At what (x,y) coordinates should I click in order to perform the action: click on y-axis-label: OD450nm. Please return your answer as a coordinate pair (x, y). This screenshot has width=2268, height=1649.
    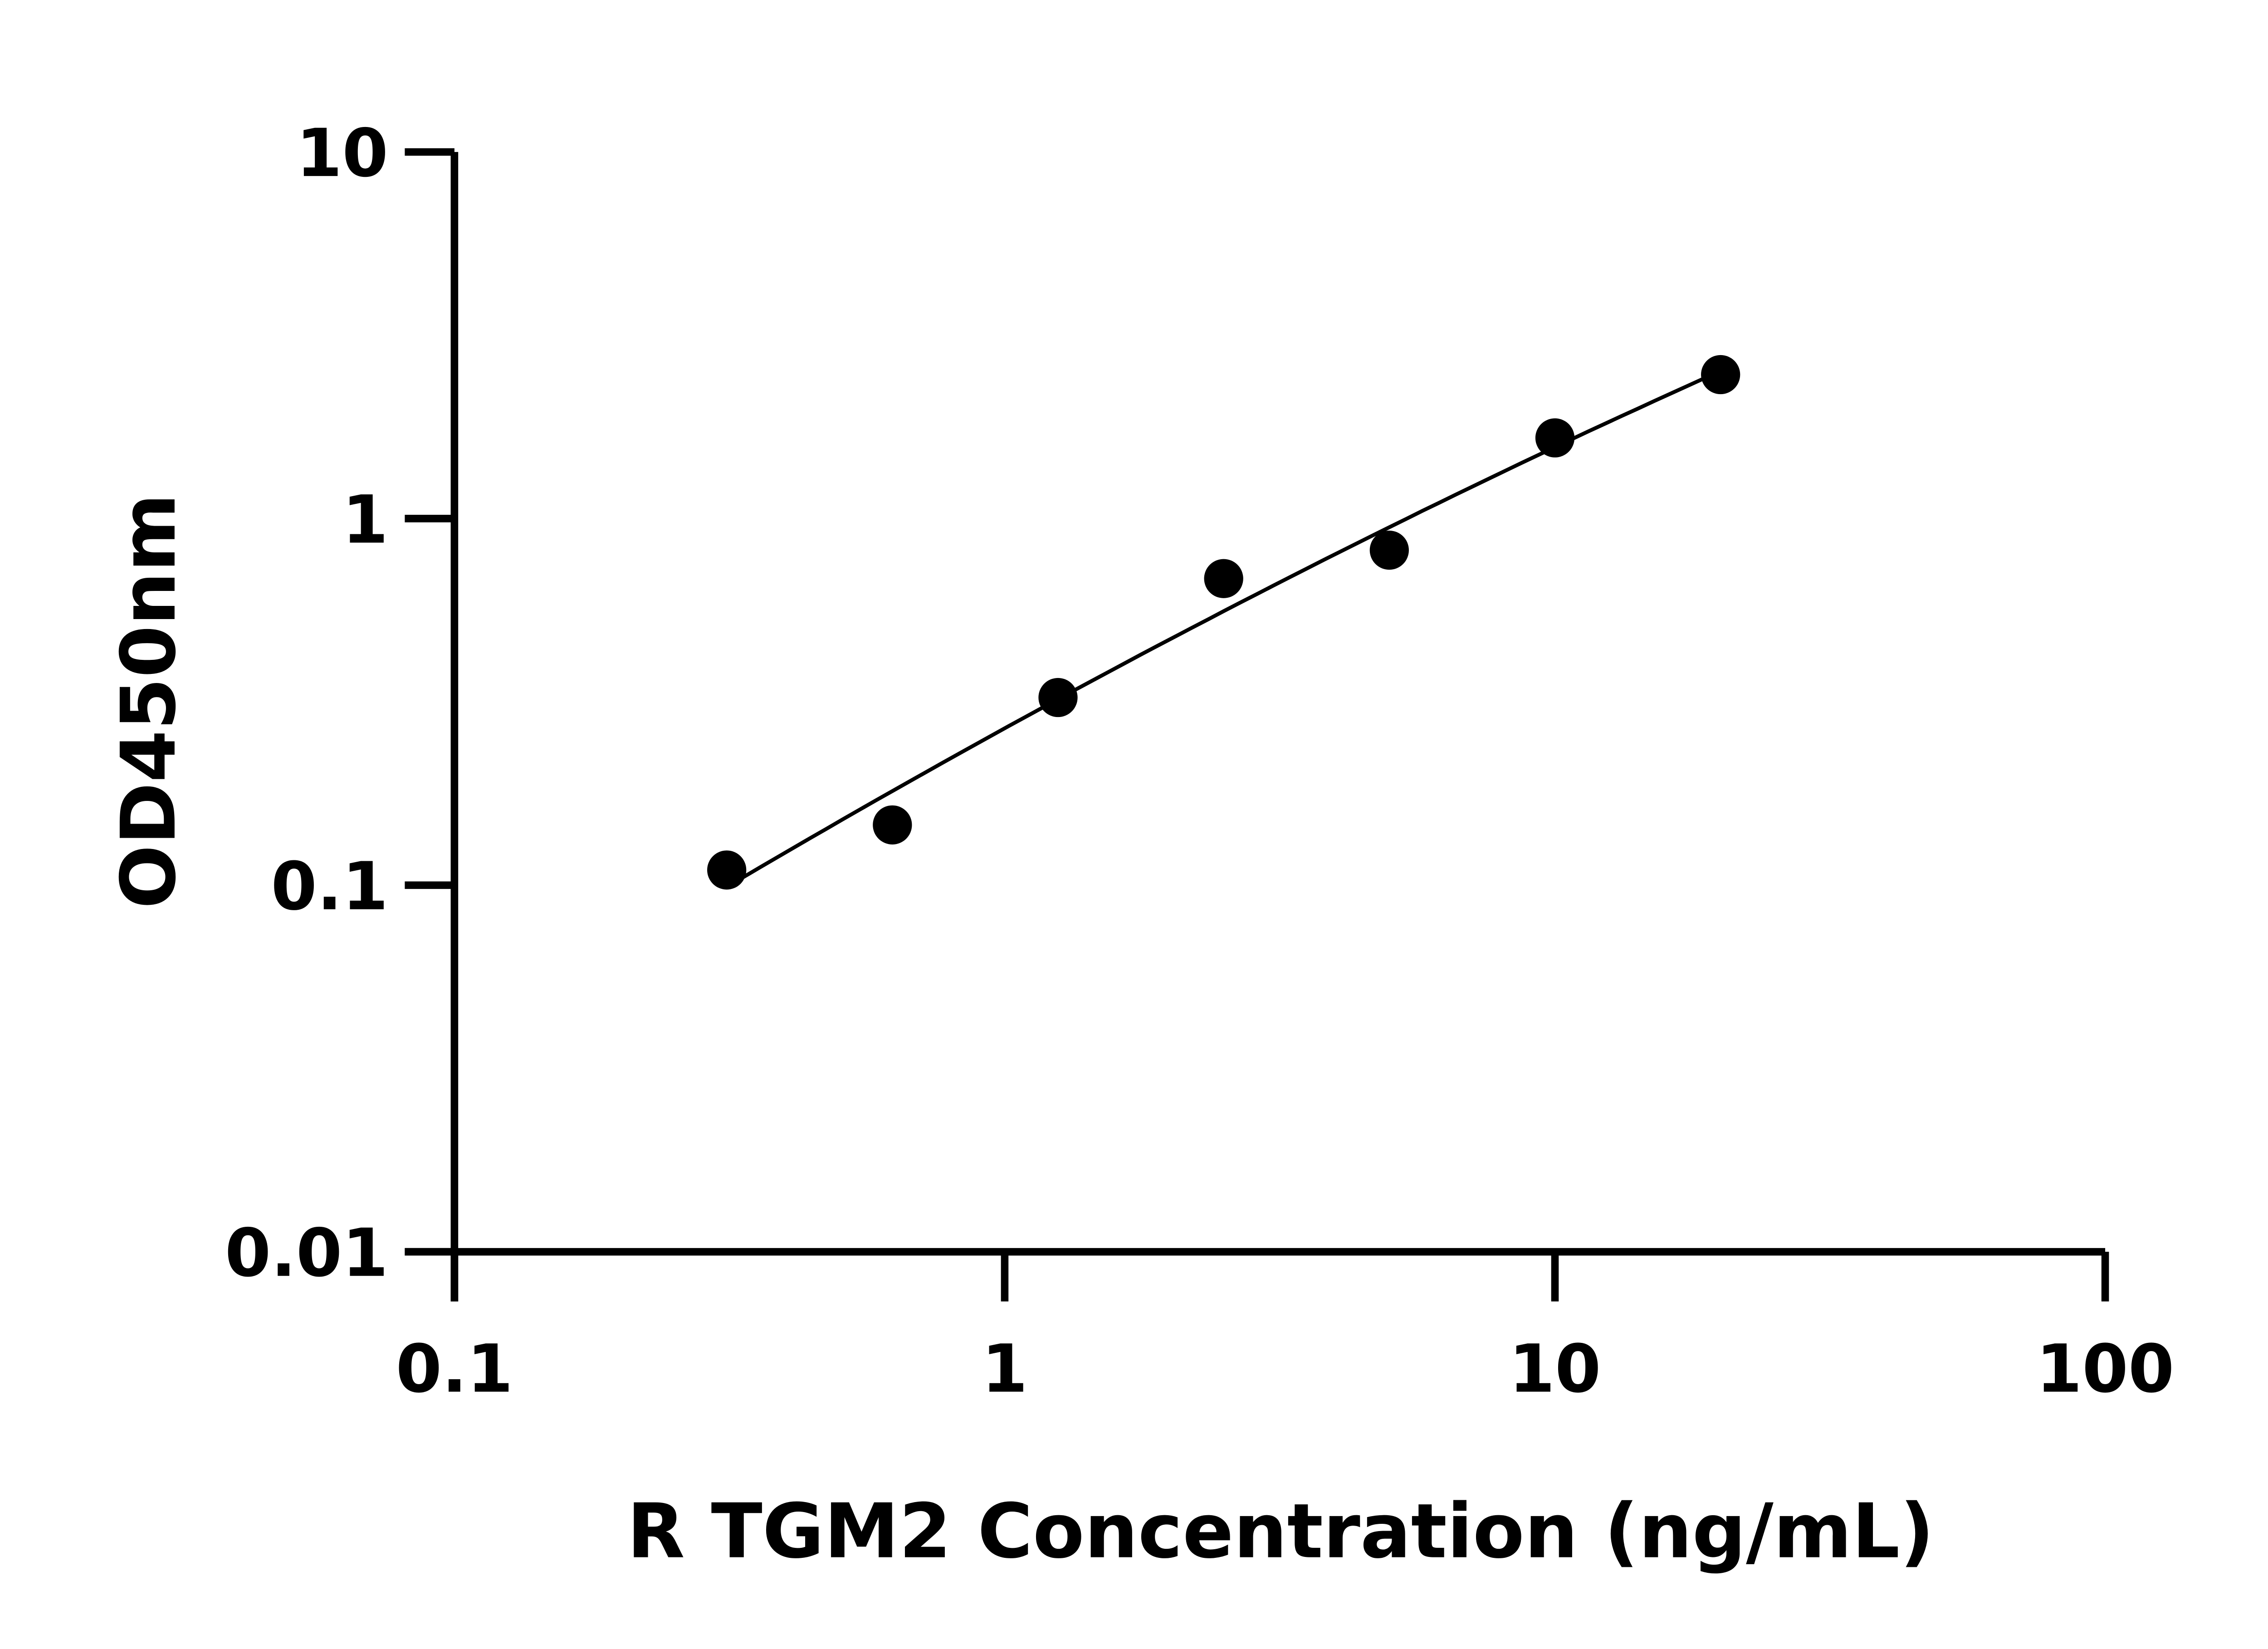
    Looking at the image, I should click on (149, 701).